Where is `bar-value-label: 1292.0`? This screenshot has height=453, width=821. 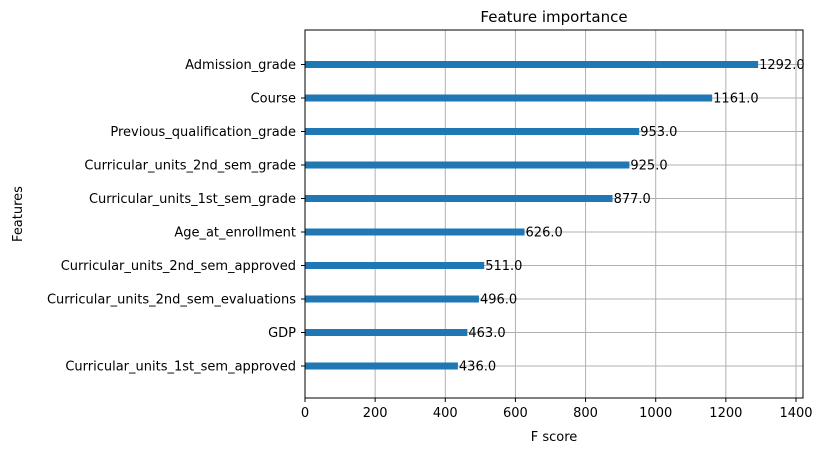 bar-value-label: 1292.0 is located at coordinates (782, 65).